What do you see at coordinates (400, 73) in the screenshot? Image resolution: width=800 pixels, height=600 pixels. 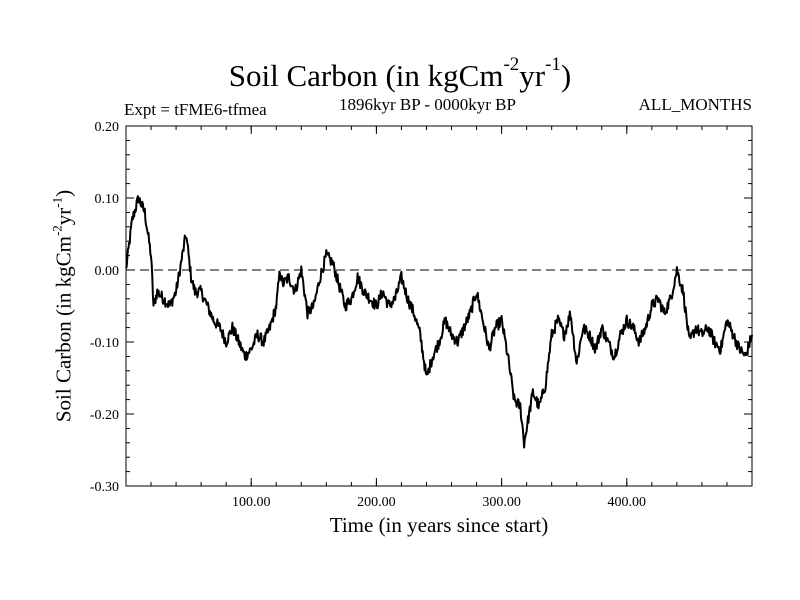 I see `chart-title: Soil Carbon (in kgCm-2yr-1)` at bounding box center [400, 73].